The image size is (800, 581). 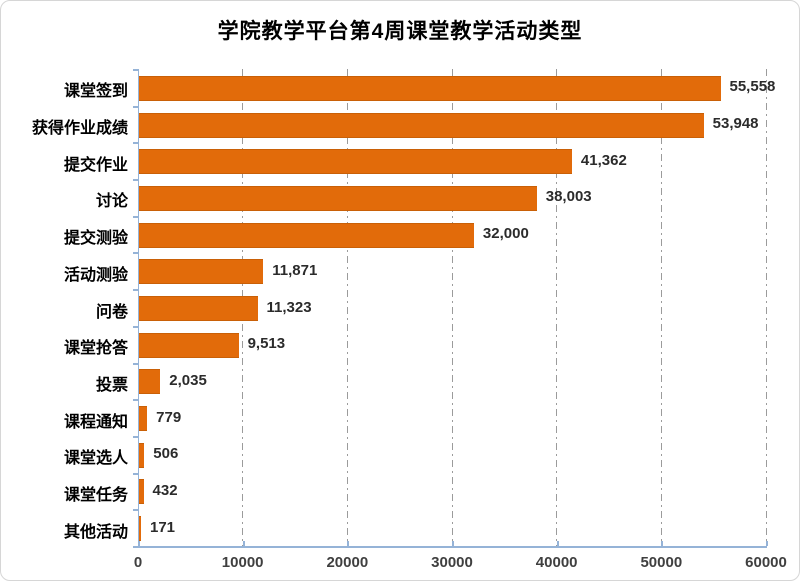 What do you see at coordinates (138, 562) in the screenshot?
I see `x-axis-tick-label: 0` at bounding box center [138, 562].